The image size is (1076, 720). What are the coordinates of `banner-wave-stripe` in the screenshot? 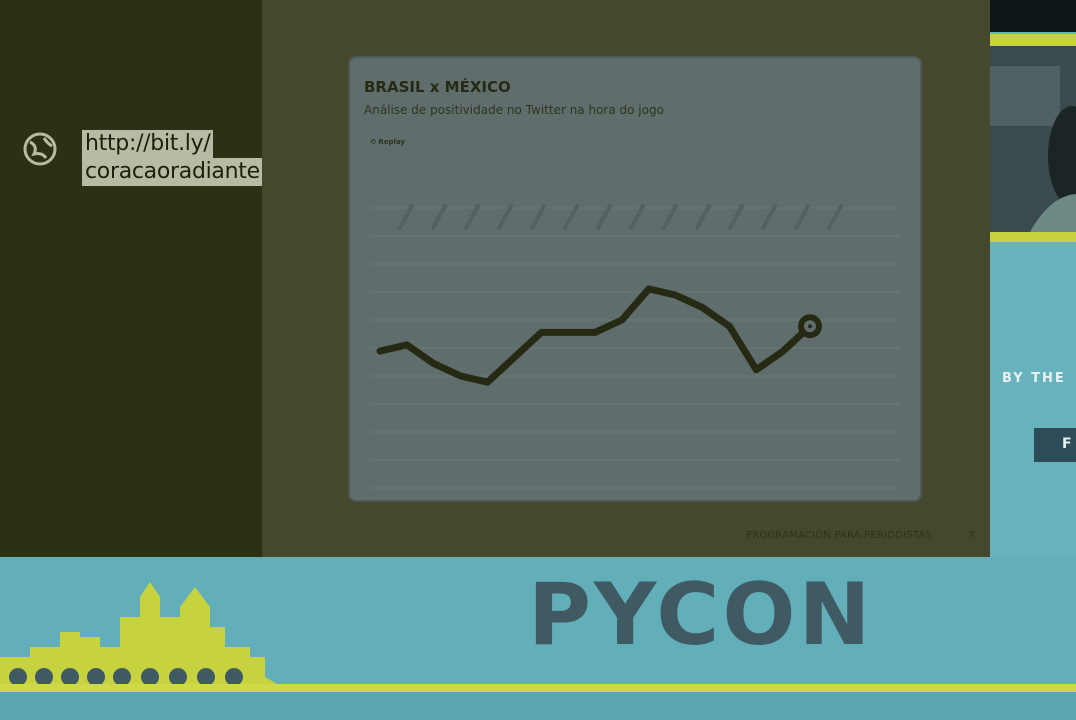 It's located at (538, 706).